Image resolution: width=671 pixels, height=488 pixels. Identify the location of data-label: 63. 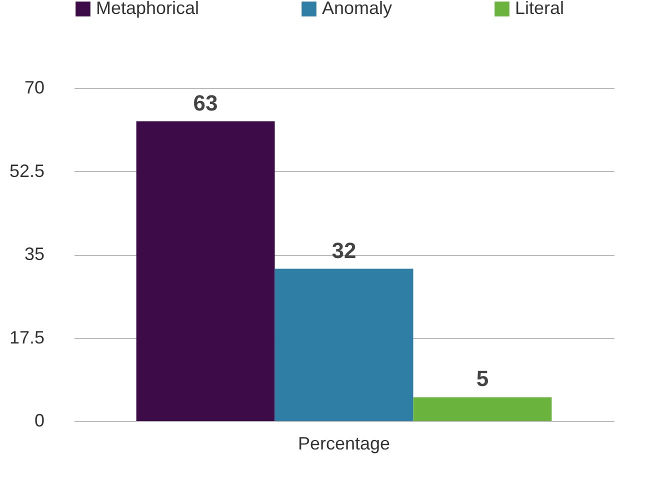
(205, 103).